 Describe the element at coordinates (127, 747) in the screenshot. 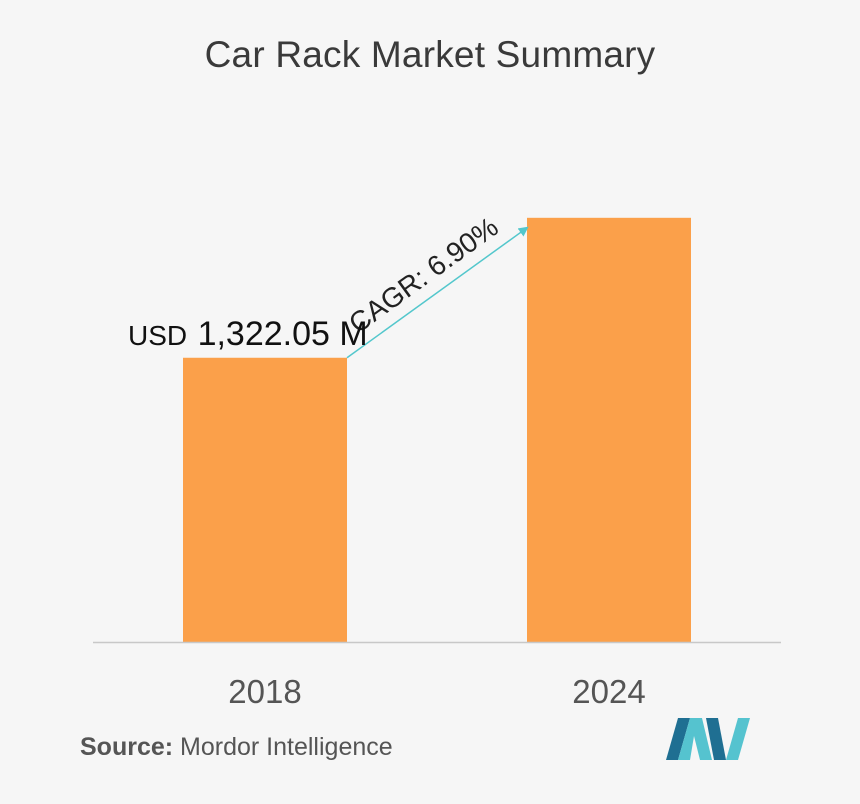

I see `source-label: Source:` at that location.